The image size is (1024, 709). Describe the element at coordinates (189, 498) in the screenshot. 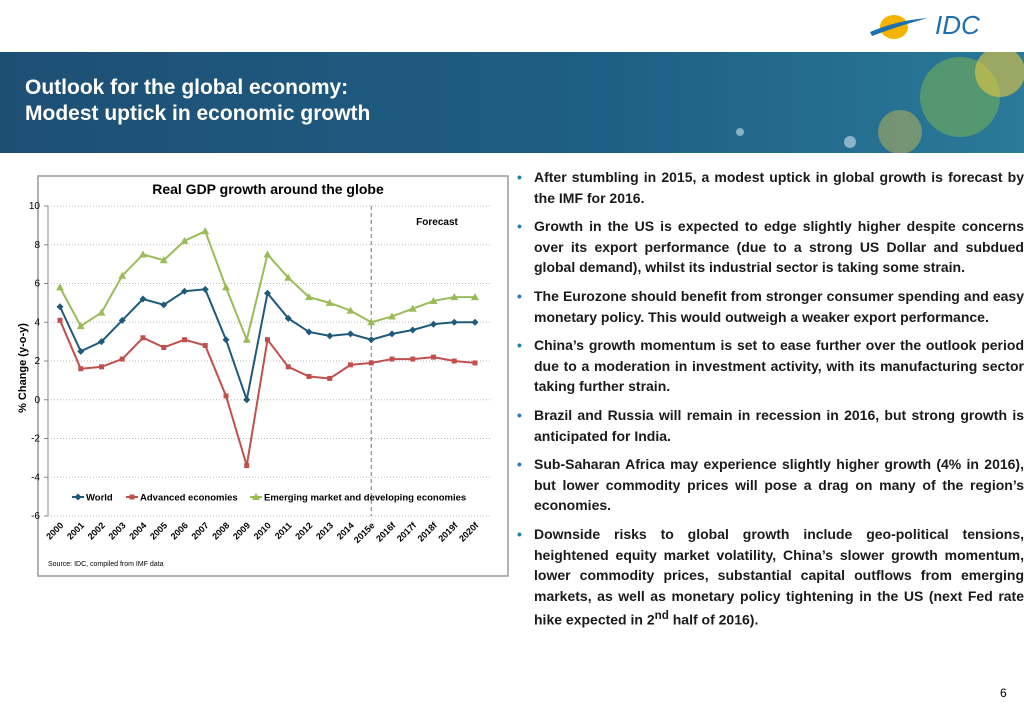

I see `legend-label: Advanced economies` at that location.